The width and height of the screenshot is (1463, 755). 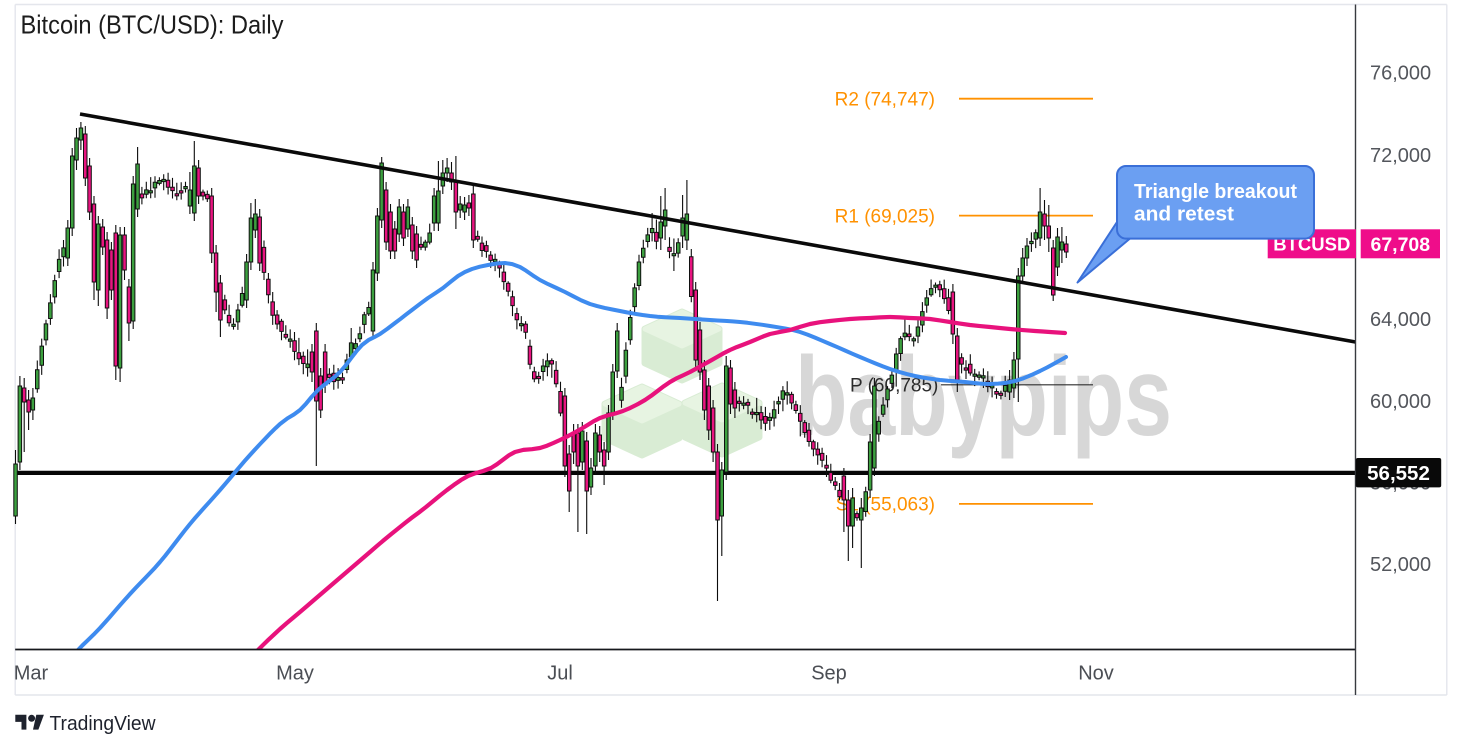 What do you see at coordinates (1400, 74) in the screenshot?
I see `svg-text: 76,000` at bounding box center [1400, 74].